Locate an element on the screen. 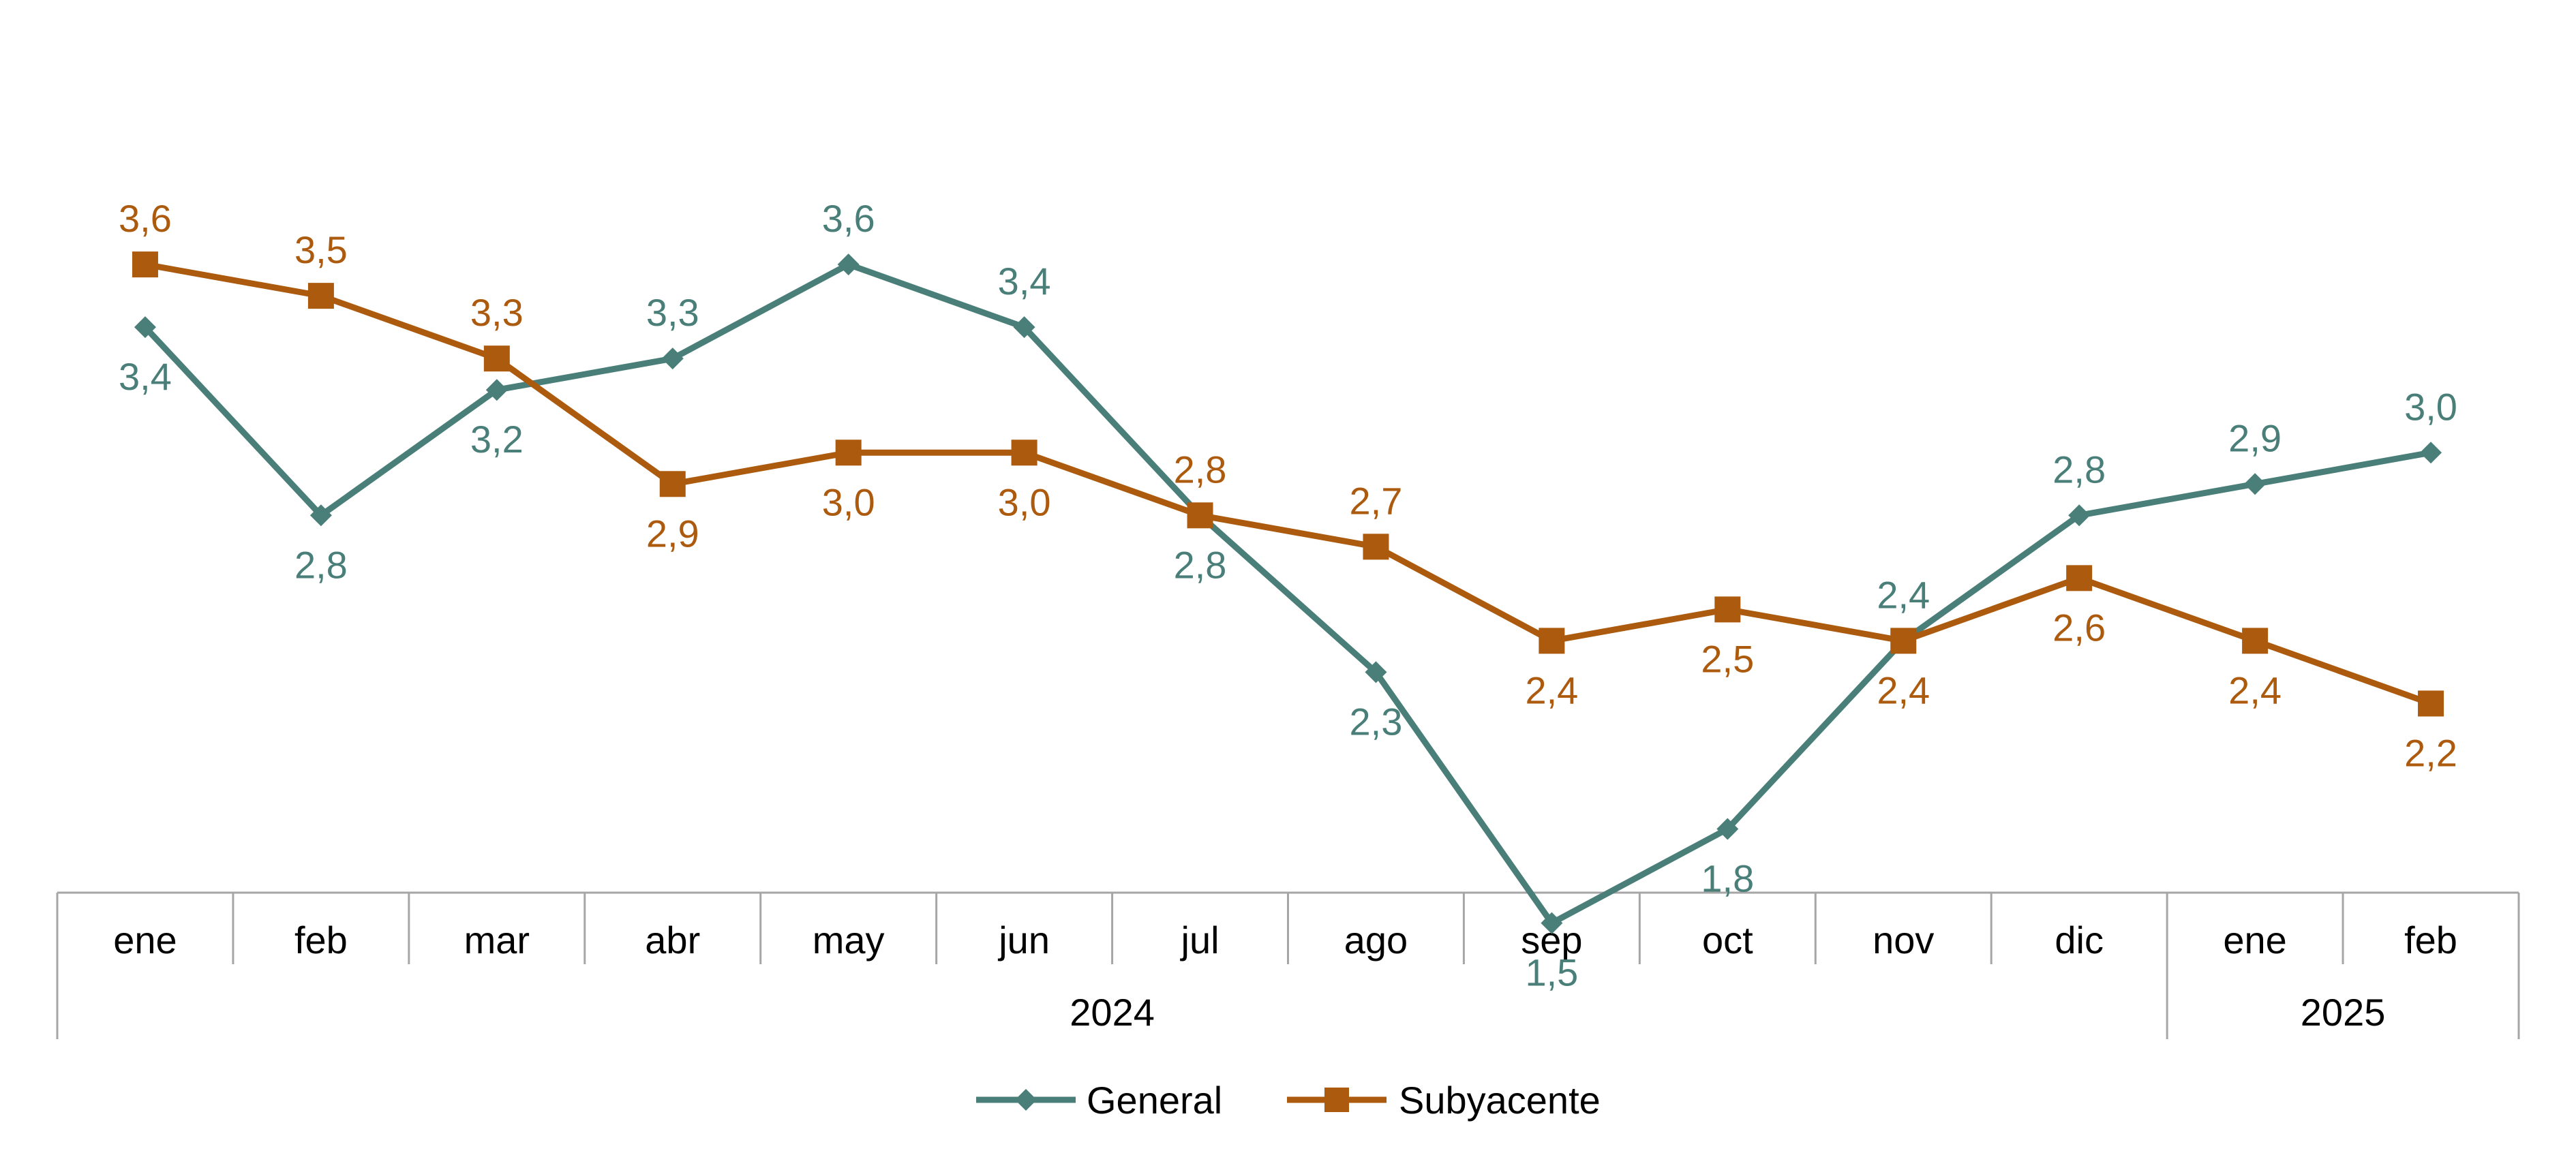  data-label-general: 1,8 is located at coordinates (1727, 879).